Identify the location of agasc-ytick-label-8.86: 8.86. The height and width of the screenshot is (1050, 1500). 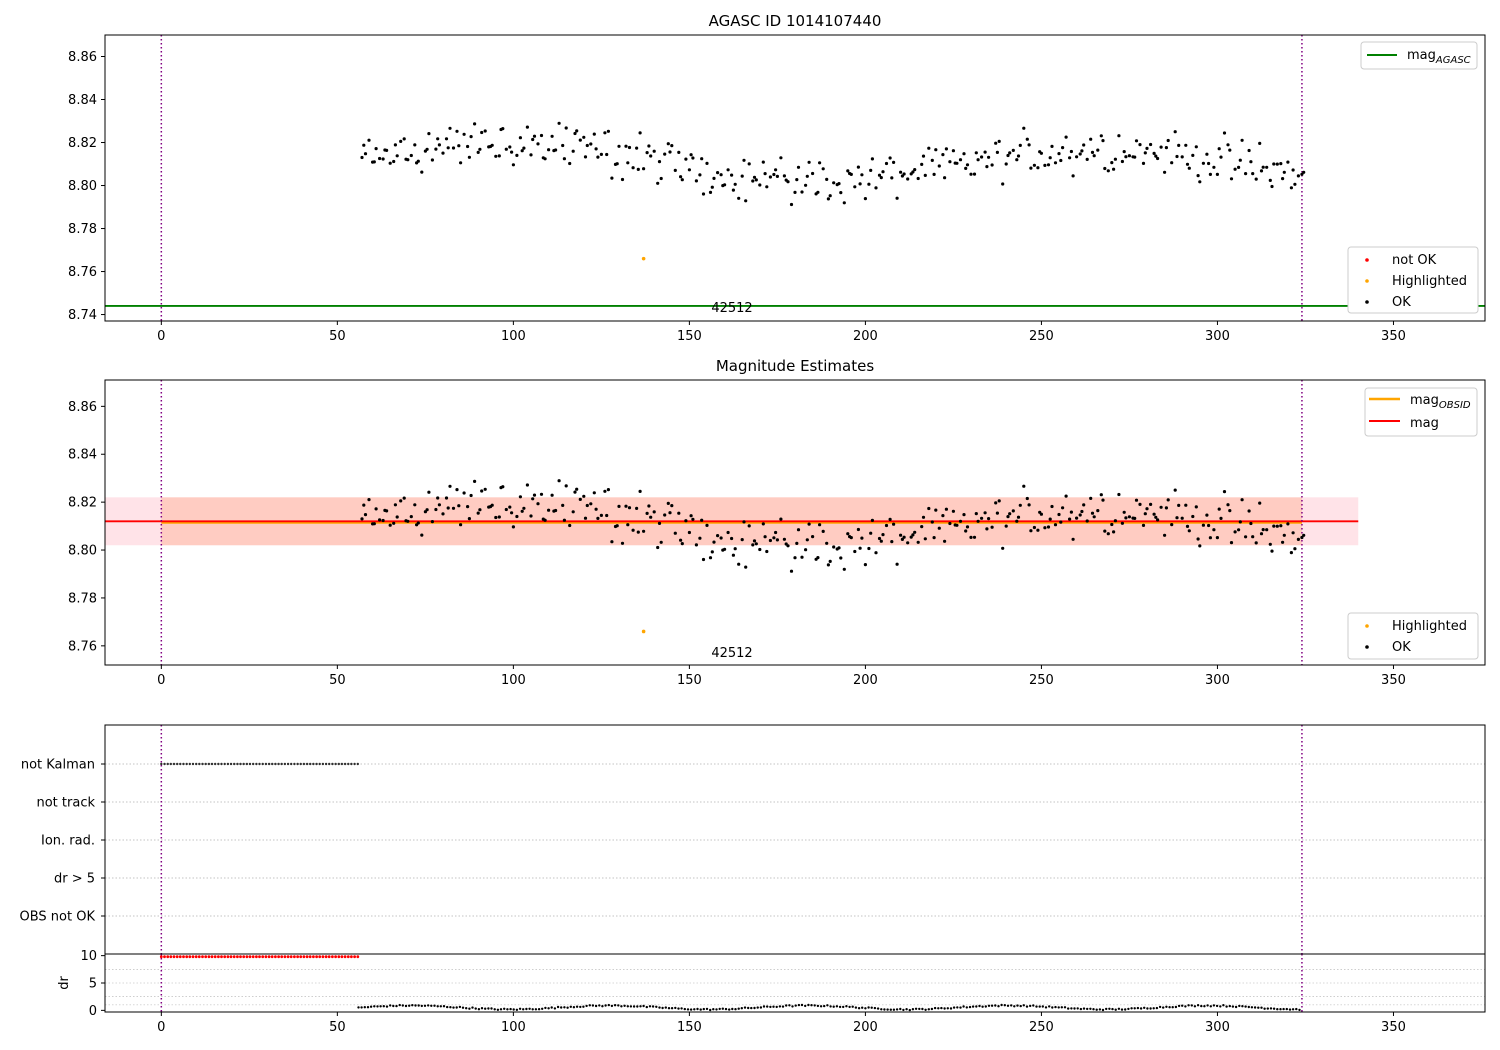
(82, 57).